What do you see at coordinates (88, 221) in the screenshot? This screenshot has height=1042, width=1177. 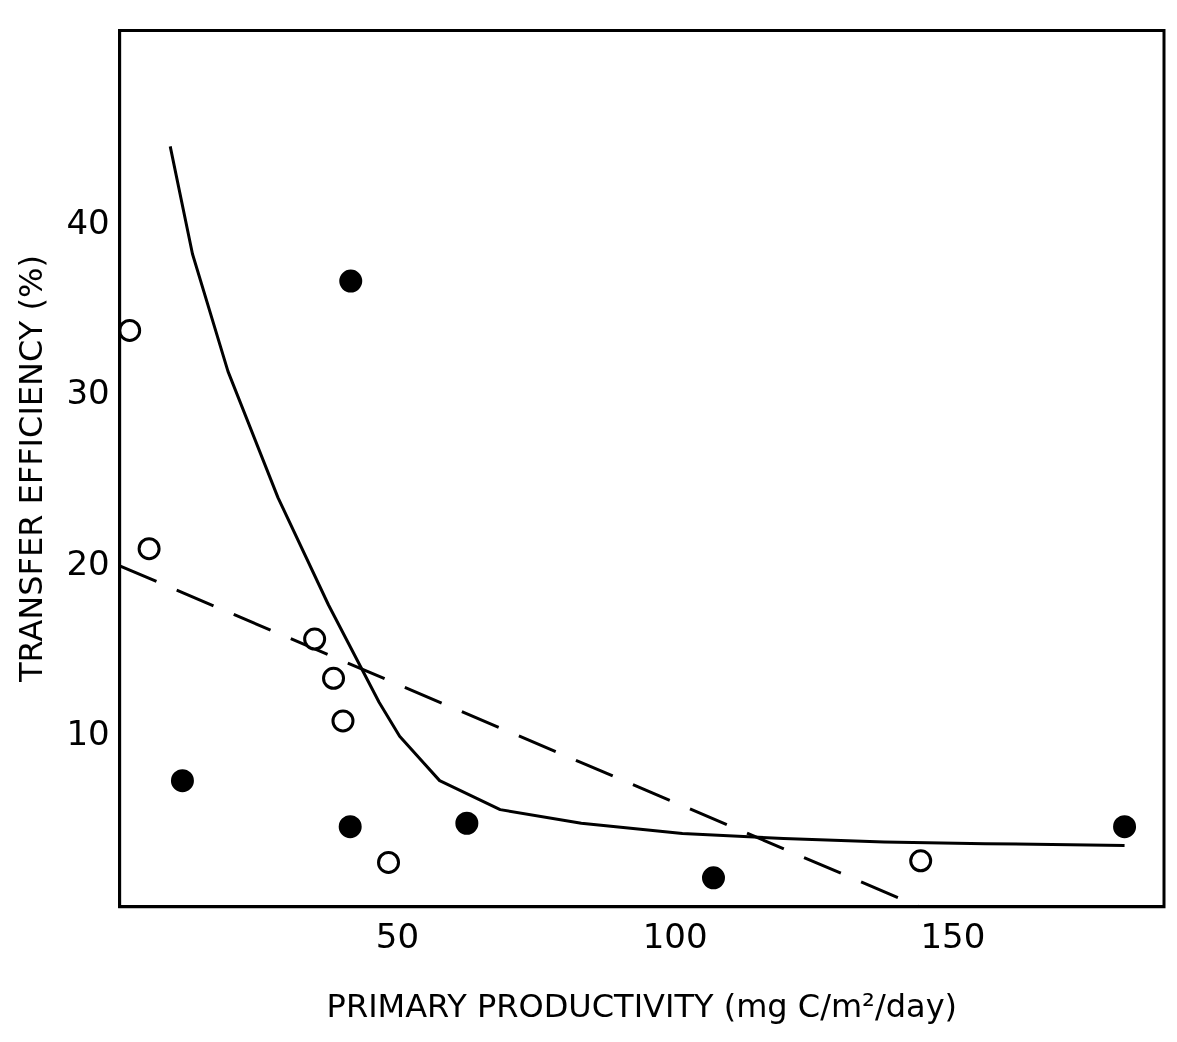 I see `y-tick-label: 40` at bounding box center [88, 221].